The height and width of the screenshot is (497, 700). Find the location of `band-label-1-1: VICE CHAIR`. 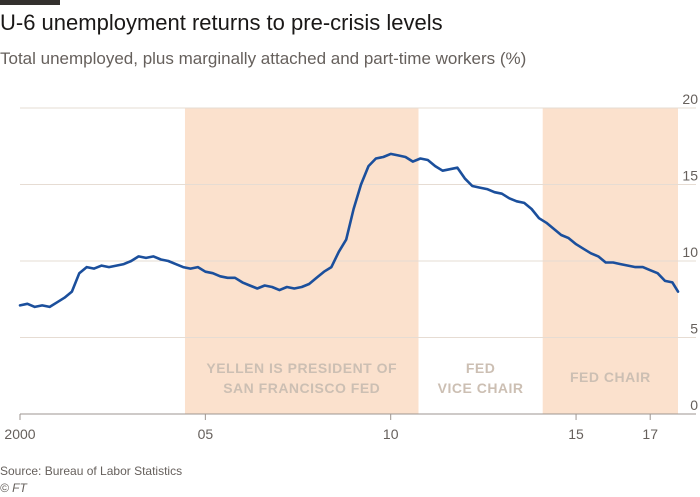

band-label-1-1: VICE CHAIR is located at coordinates (481, 388).